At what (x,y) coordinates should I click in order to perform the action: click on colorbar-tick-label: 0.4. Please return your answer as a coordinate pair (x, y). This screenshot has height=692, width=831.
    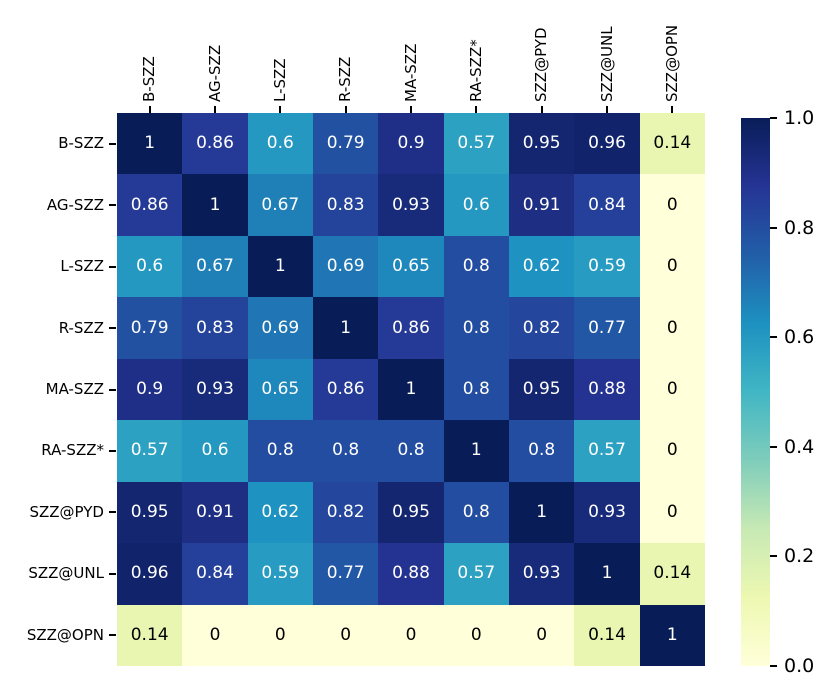
    Looking at the image, I should click on (799, 446).